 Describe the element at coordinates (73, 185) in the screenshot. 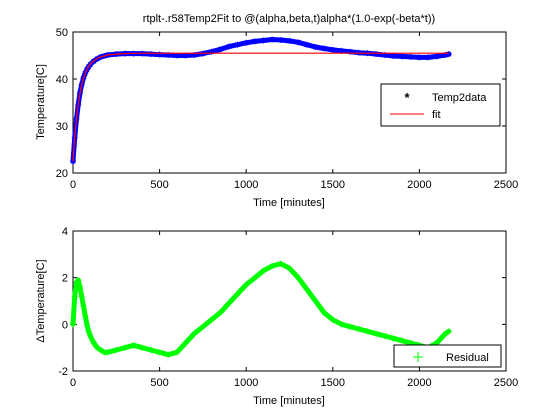

I see `temperature-x-tick-label: 0` at that location.